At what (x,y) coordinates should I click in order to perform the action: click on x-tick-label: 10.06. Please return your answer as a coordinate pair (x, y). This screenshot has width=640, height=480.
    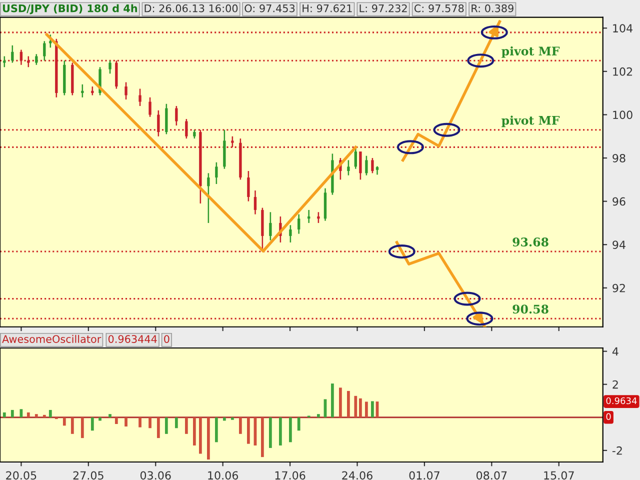
    Looking at the image, I should click on (223, 475).